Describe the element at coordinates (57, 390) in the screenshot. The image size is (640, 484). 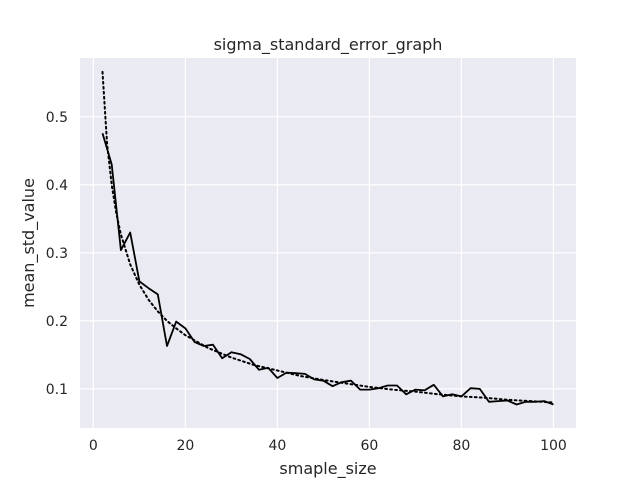
I see `y-tick-label: 0.1` at that location.